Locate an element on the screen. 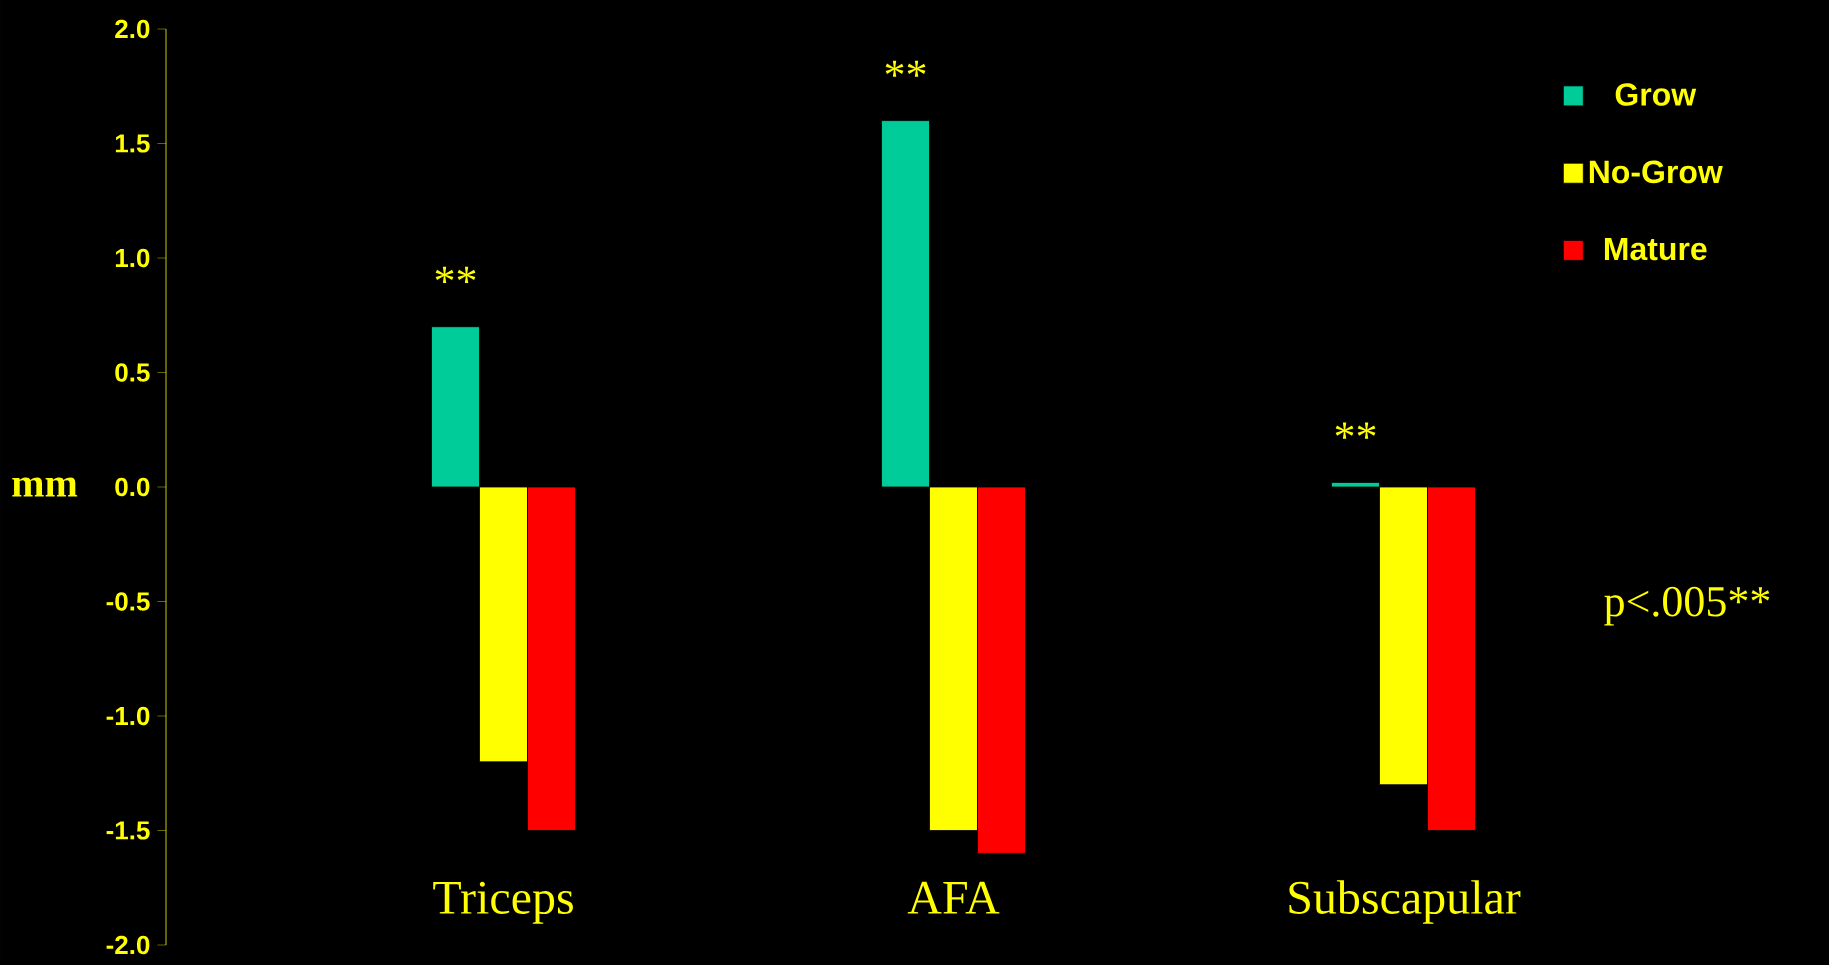 The width and height of the screenshot is (1829, 965). annotation: p<.005** is located at coordinates (1687, 606).